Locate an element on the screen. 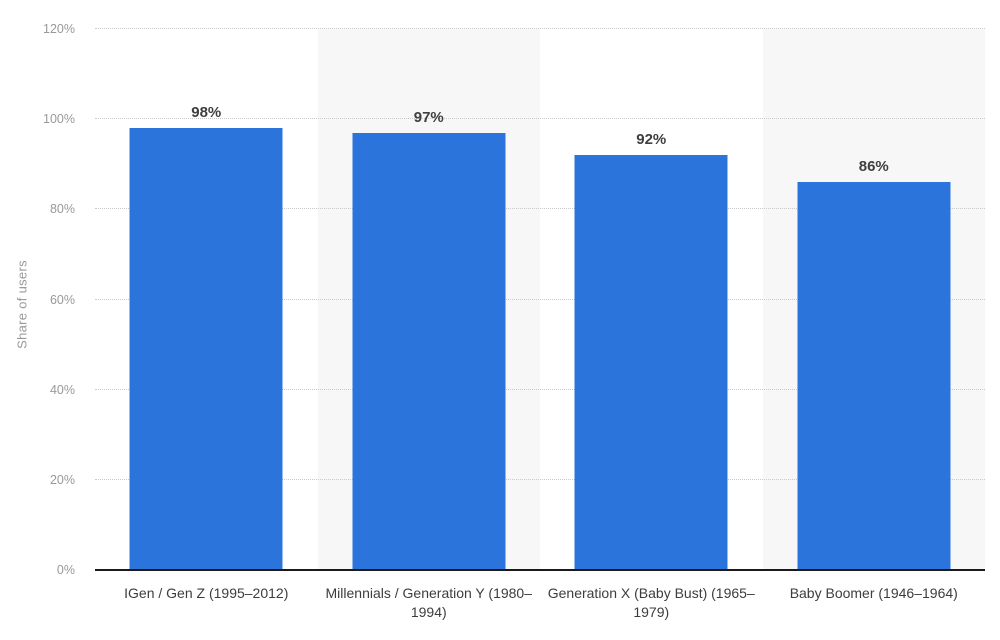  x-label-igen-gen-z: IGen / Gen Z (1995–2012) is located at coordinates (206, 593).